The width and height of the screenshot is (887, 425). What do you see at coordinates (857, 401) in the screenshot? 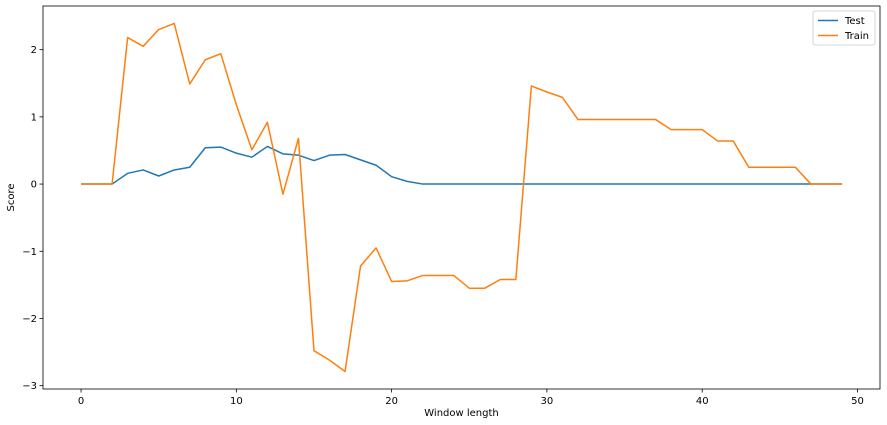
I see `x-tick-label: 50` at bounding box center [857, 401].